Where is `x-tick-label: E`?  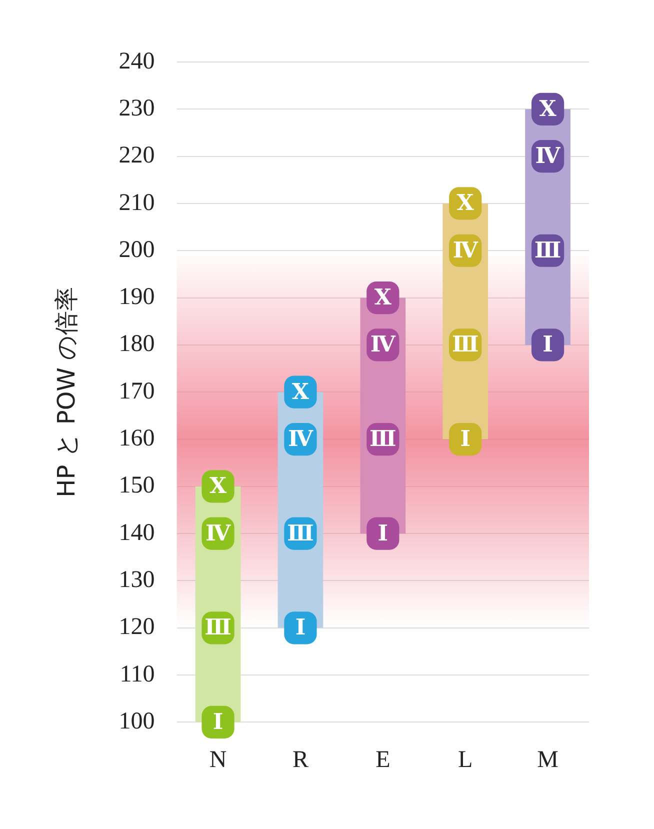 x-tick-label: E is located at coordinates (383, 759).